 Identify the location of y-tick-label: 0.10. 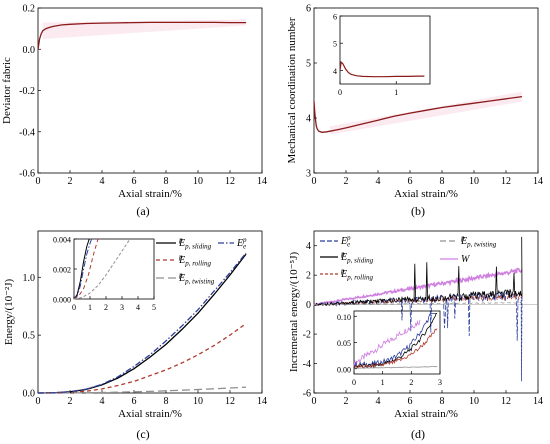
(344, 317).